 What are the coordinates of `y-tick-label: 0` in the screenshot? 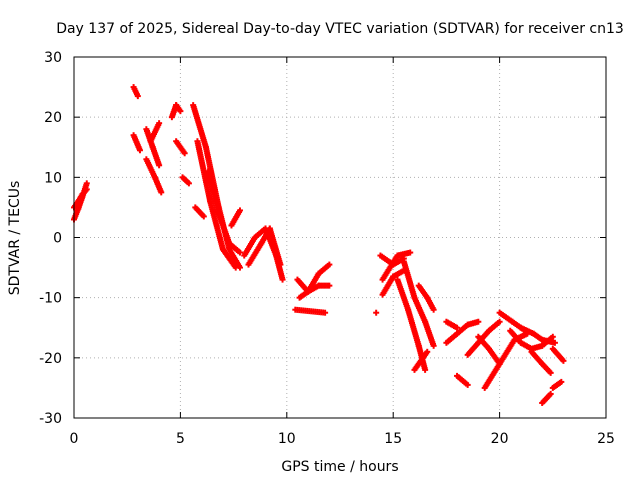 It's located at (57, 239).